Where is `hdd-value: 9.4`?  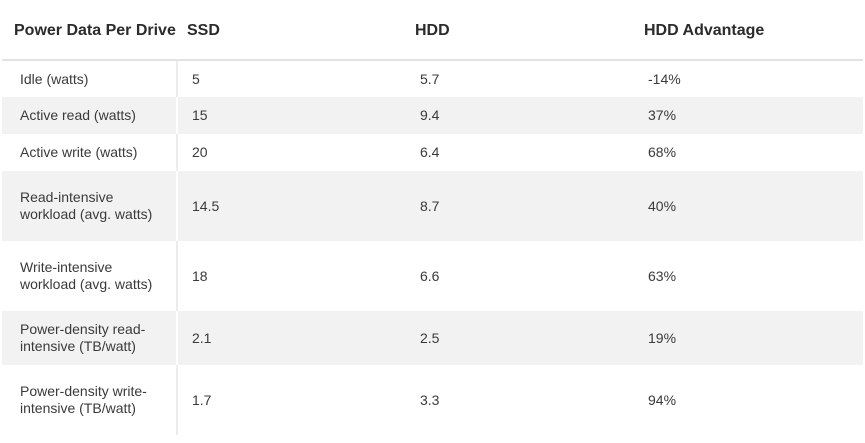 hdd-value: 9.4 is located at coordinates (519, 115).